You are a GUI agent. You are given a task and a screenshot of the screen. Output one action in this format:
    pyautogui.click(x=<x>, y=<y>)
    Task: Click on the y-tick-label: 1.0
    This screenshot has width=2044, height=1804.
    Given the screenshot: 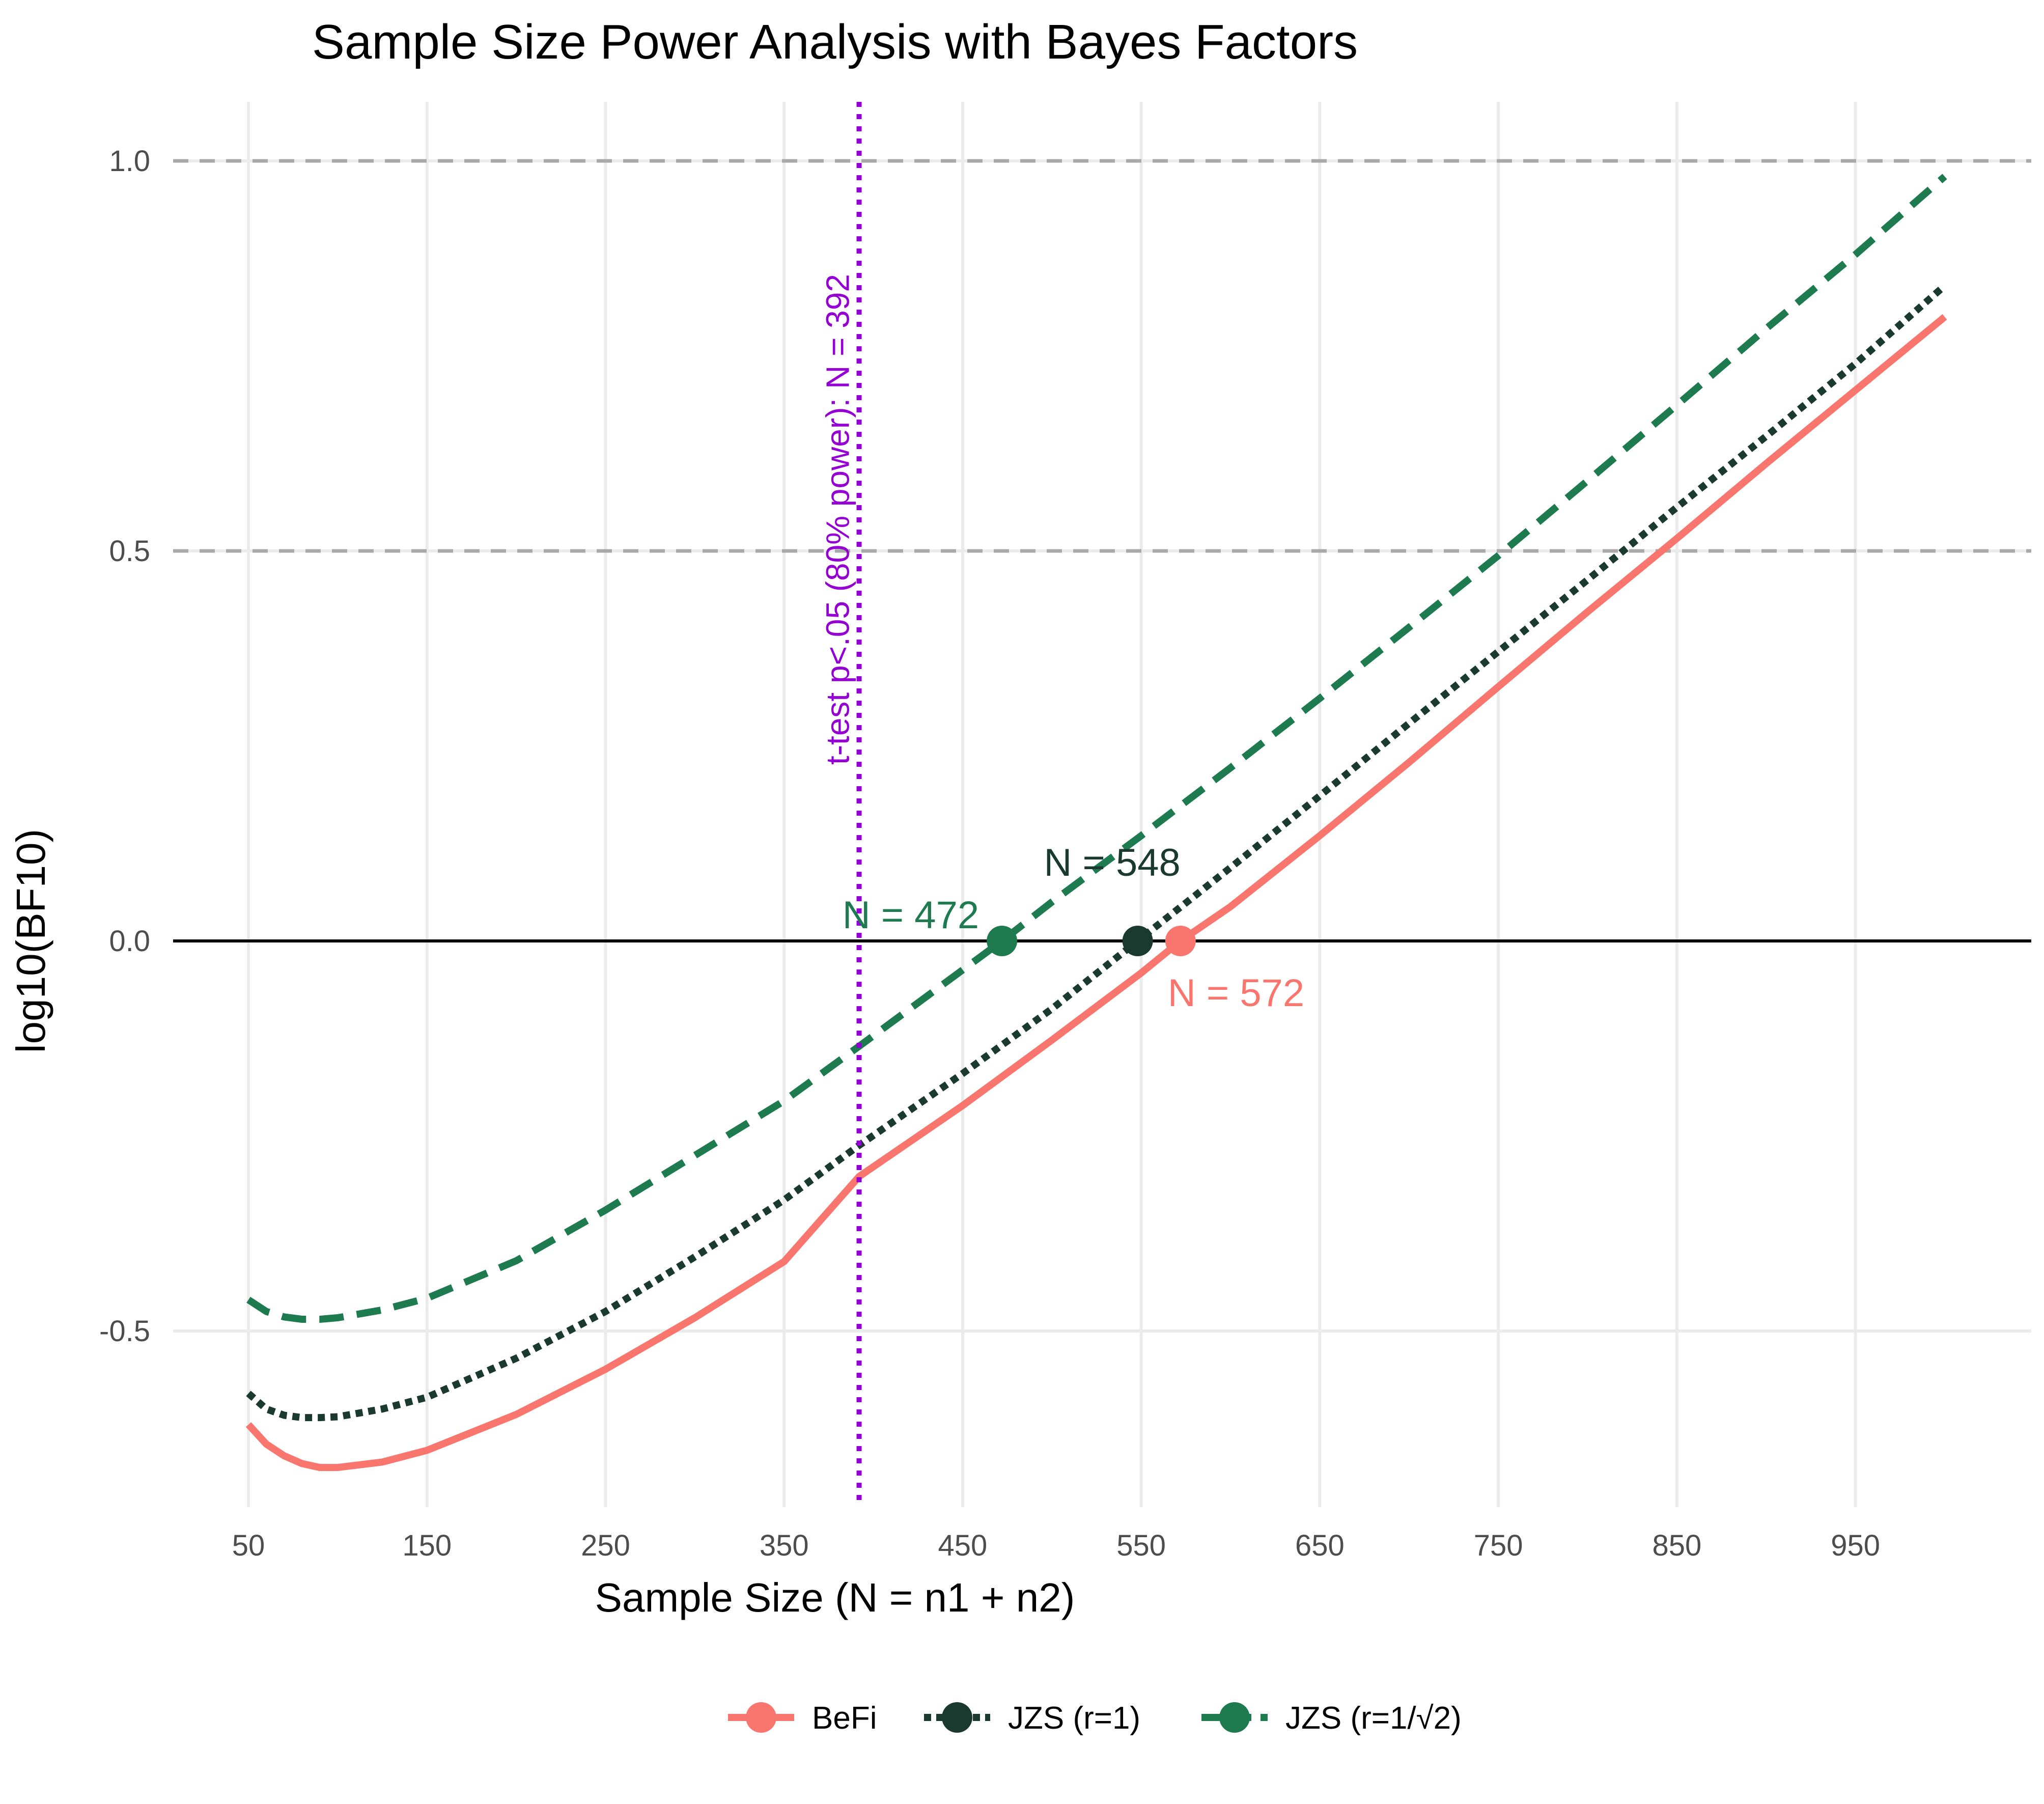 What is the action you would take?
    pyautogui.click(x=129, y=161)
    